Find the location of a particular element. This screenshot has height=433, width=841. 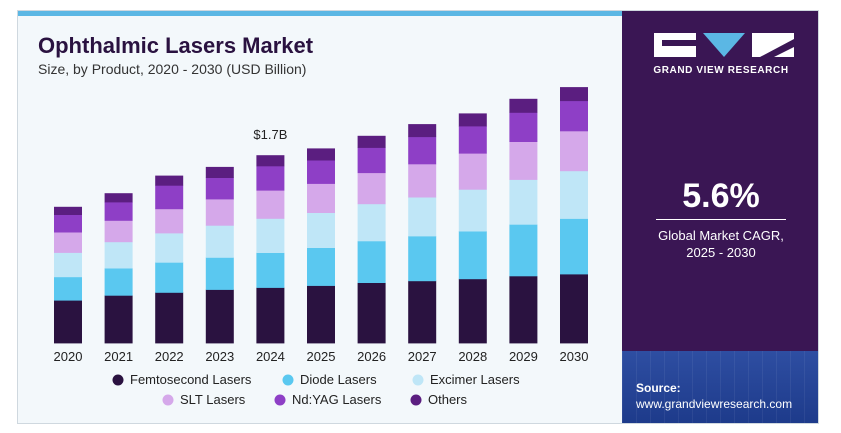

bar-segment-femtosecond-lasers-2020 is located at coordinates (68, 322).